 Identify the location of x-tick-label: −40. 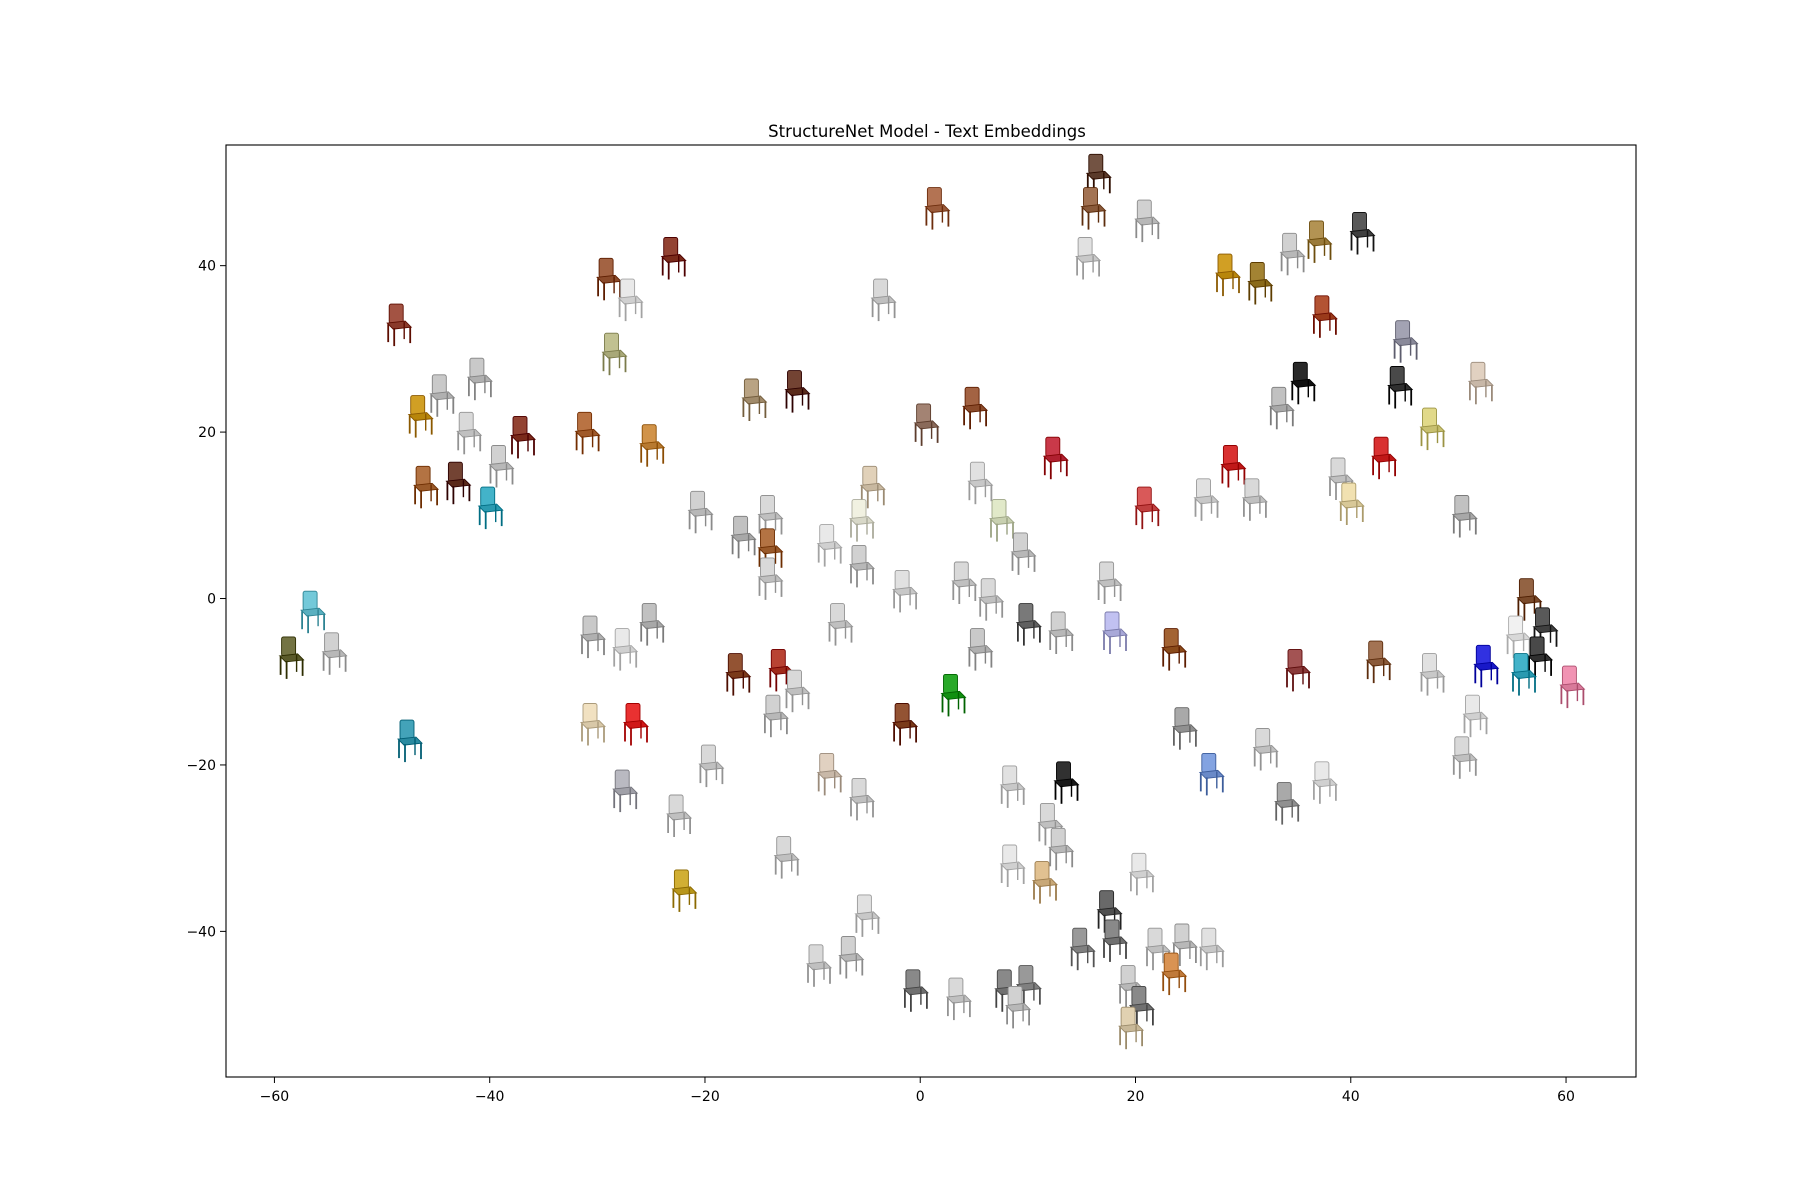
(490, 1097).